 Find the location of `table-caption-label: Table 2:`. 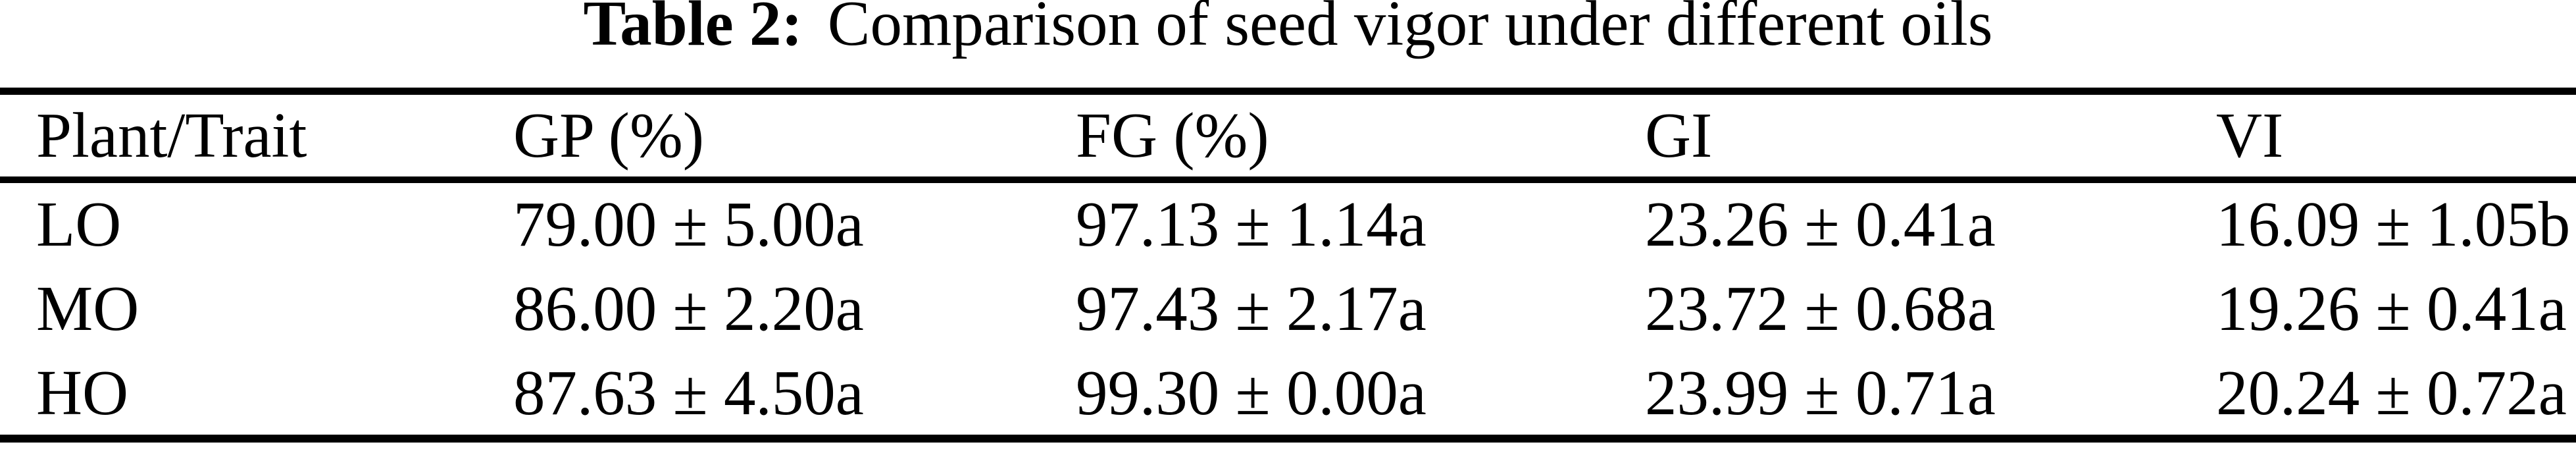

table-caption-label: Table 2: is located at coordinates (693, 30).